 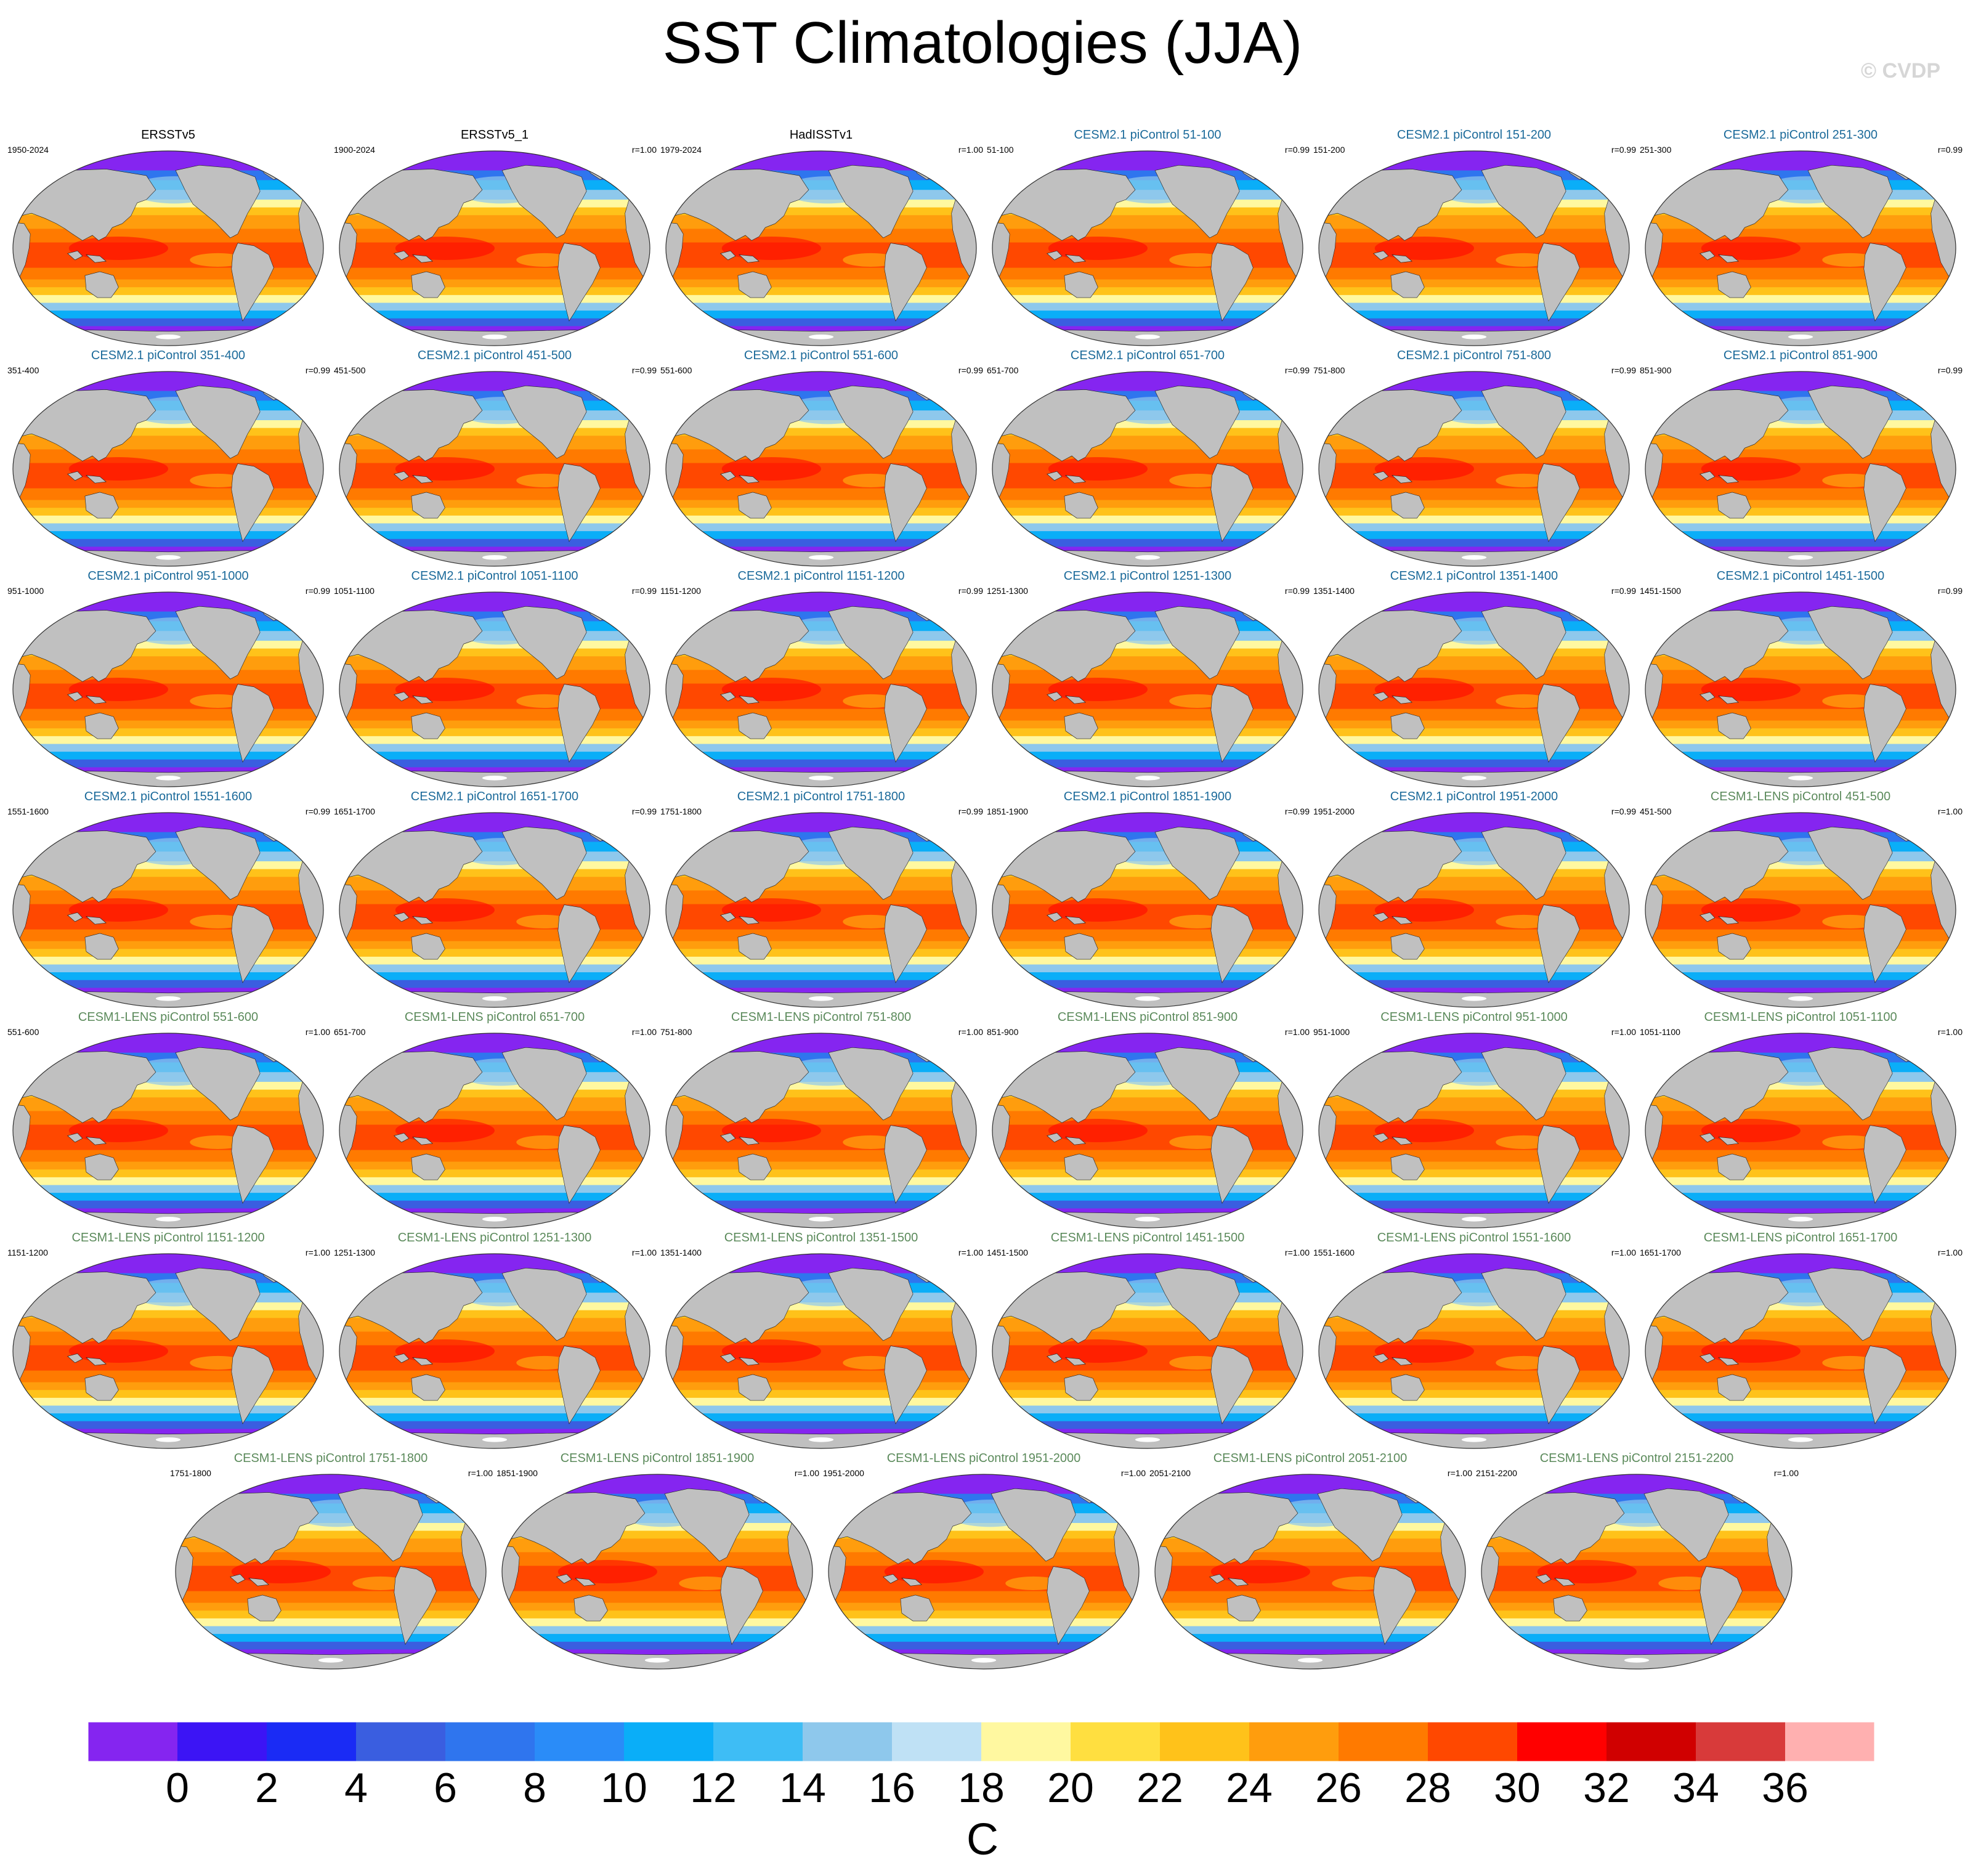 What do you see at coordinates (676, 1032) in the screenshot?
I see `panel-period: 751-800` at bounding box center [676, 1032].